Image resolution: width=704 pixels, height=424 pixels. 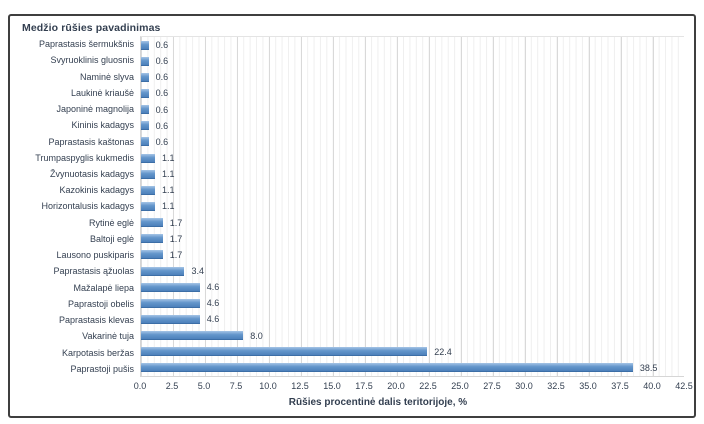 What do you see at coordinates (300, 386) in the screenshot?
I see `x-tick-label: 12.5` at bounding box center [300, 386].